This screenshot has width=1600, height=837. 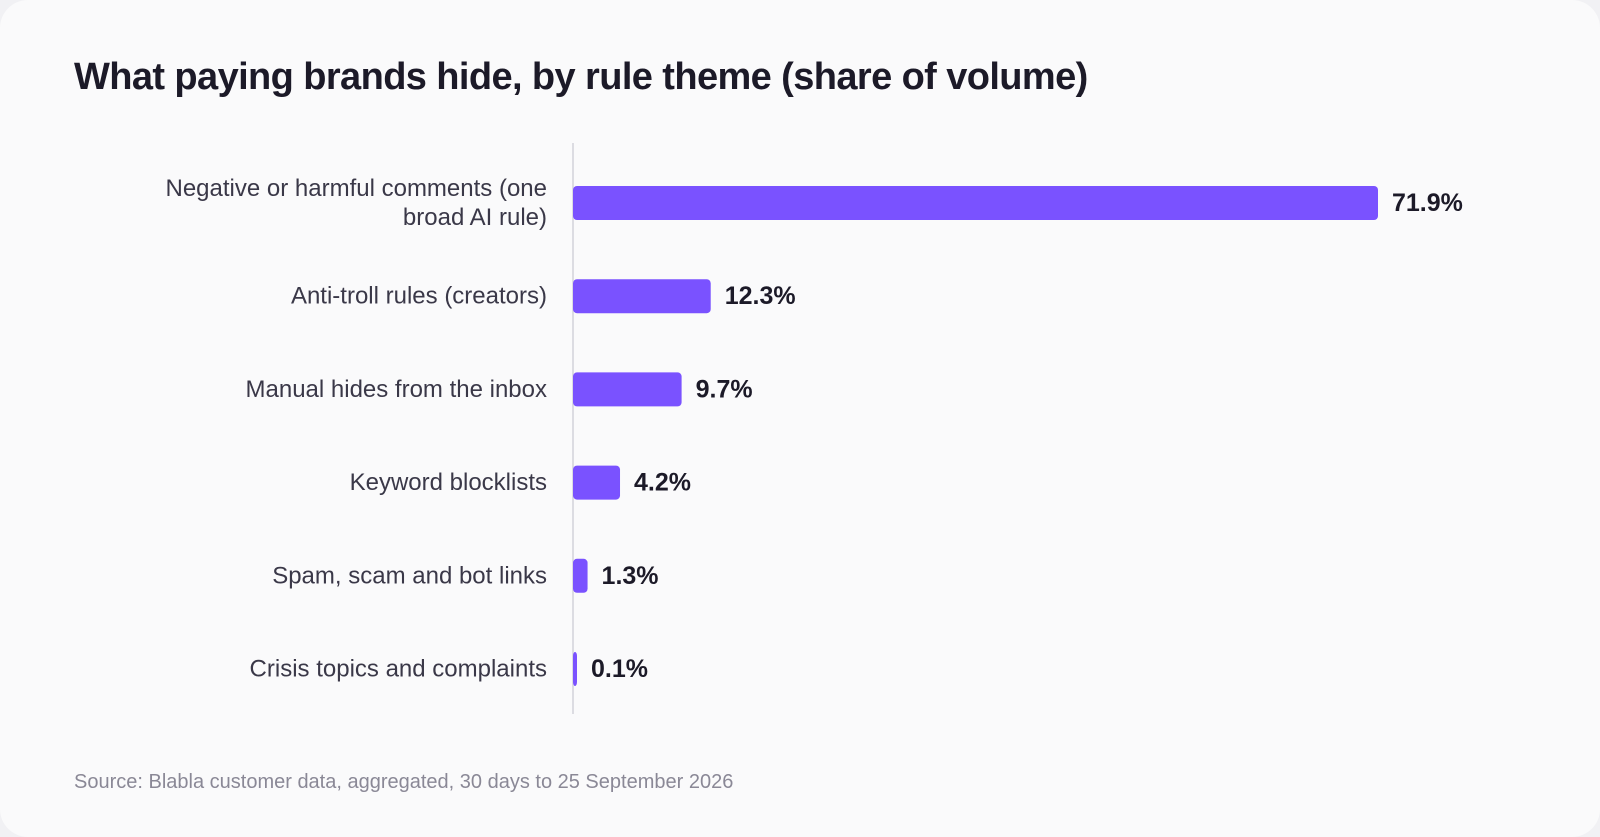 I want to click on category-label-line: Crisis topics and complaints, so click(x=398, y=669).